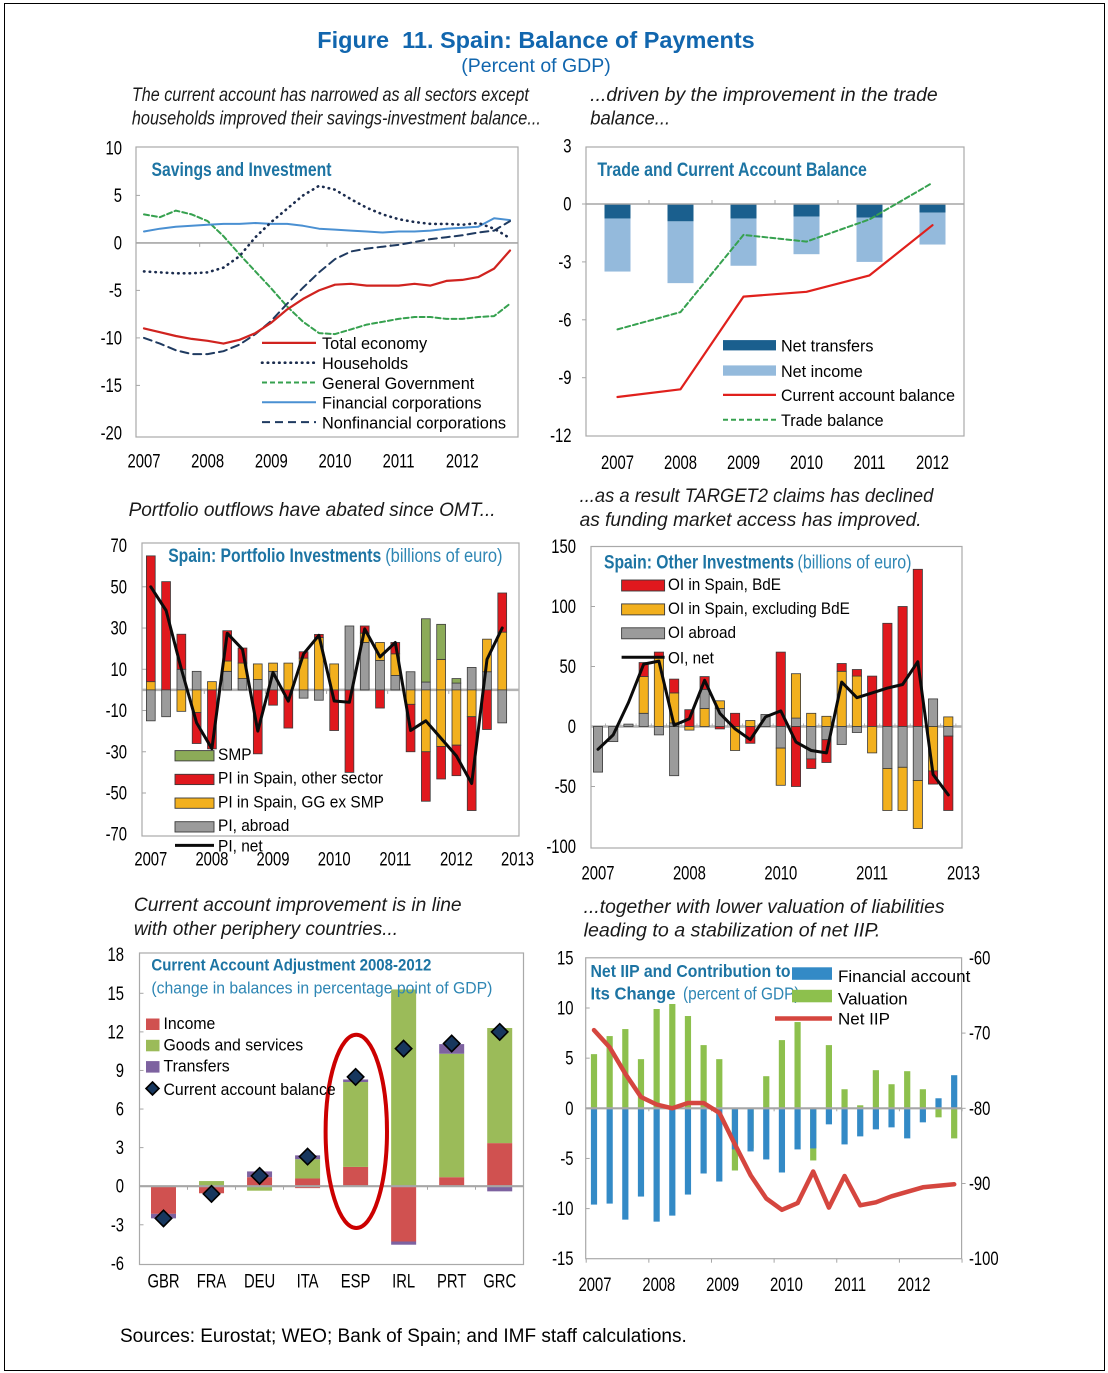  What do you see at coordinates (114, 148) in the screenshot?
I see `svg-text: 10` at bounding box center [114, 148].